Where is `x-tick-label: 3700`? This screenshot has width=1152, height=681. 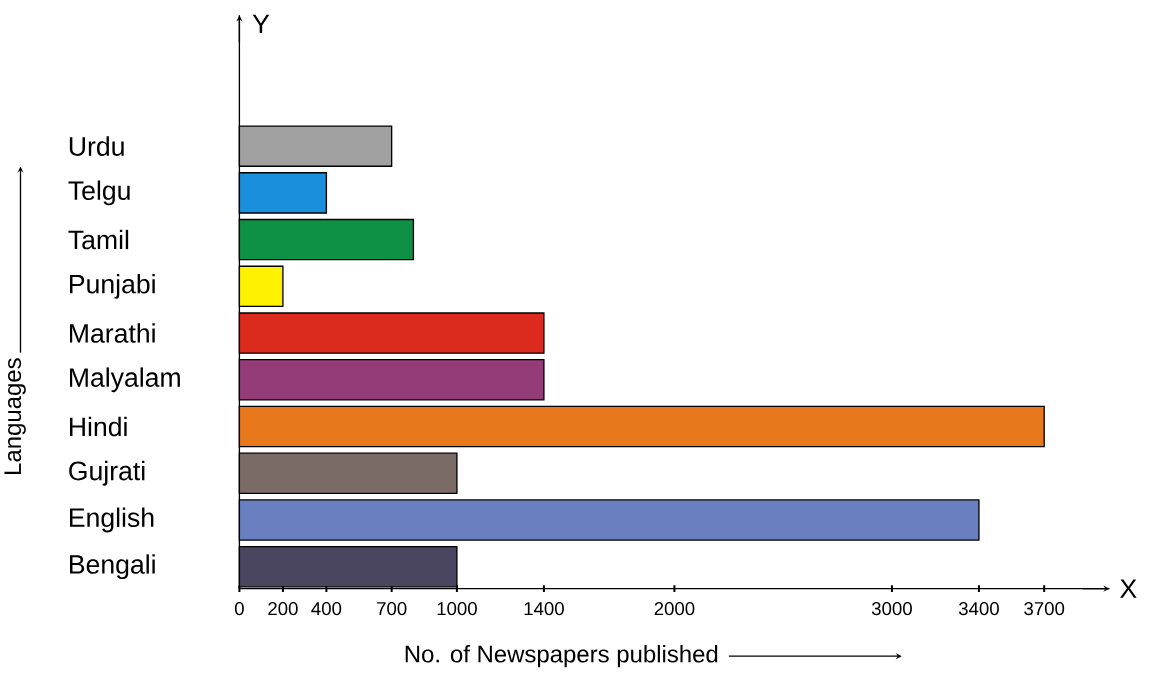
x-tick-label: 3700 is located at coordinates (1044, 608).